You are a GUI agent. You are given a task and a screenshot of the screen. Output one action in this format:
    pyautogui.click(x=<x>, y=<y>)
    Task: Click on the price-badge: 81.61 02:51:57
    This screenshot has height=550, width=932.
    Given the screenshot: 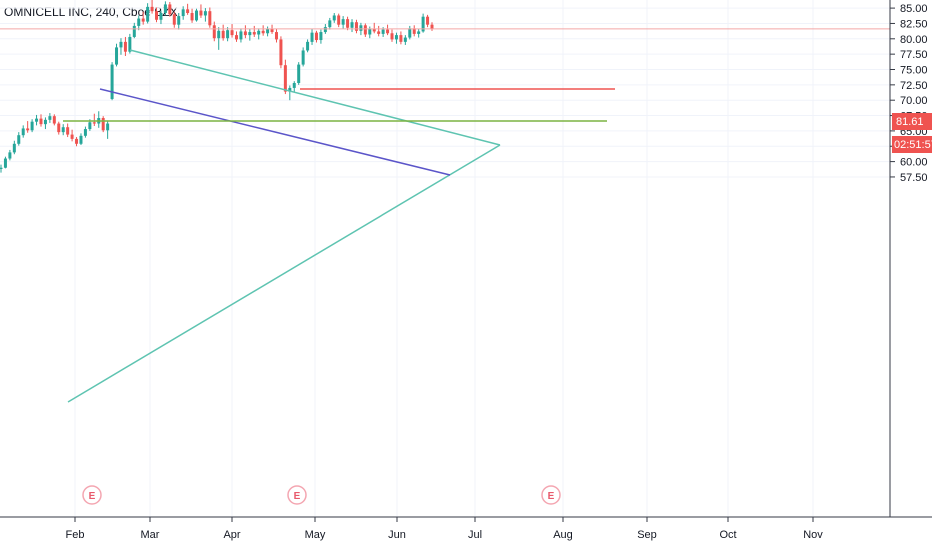 What is the action you would take?
    pyautogui.click(x=912, y=133)
    